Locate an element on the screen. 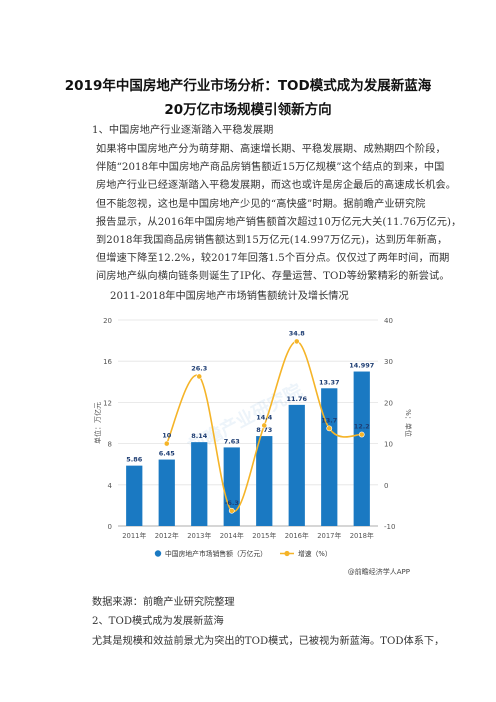 This screenshot has width=496, height=702. growth-value-label: 10 is located at coordinates (167, 436).